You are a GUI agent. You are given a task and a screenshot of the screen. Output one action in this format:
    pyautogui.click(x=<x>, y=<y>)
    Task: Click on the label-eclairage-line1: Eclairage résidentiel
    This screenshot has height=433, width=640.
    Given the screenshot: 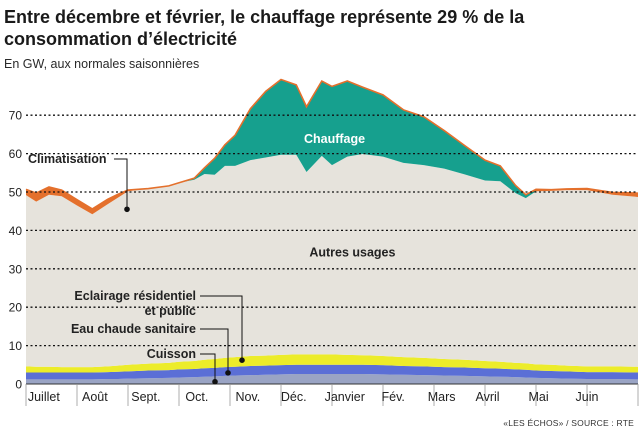 What is the action you would take?
    pyautogui.click(x=135, y=296)
    